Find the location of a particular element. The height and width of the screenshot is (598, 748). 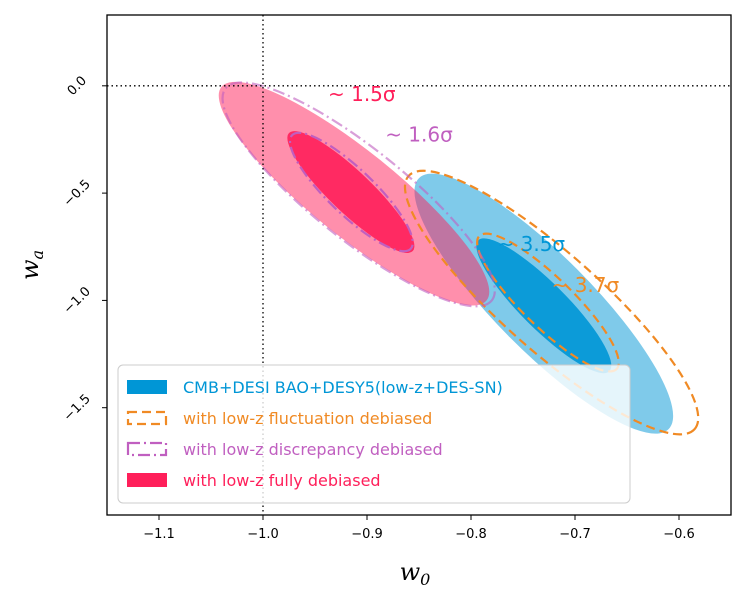

legend-fully-debiased-label: with low-z fully debiased is located at coordinates (282, 480).